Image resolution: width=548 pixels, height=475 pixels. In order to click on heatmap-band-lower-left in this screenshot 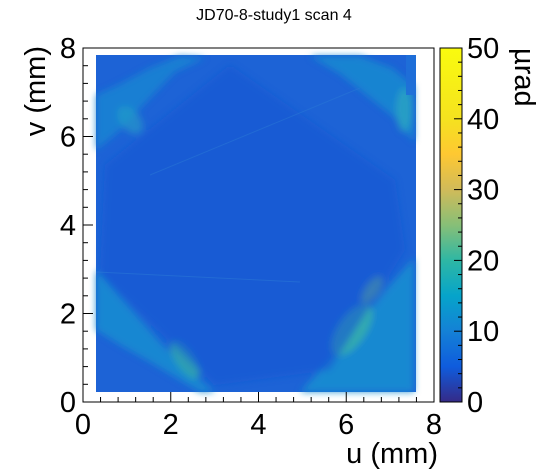, I will do `click(155, 331)`.